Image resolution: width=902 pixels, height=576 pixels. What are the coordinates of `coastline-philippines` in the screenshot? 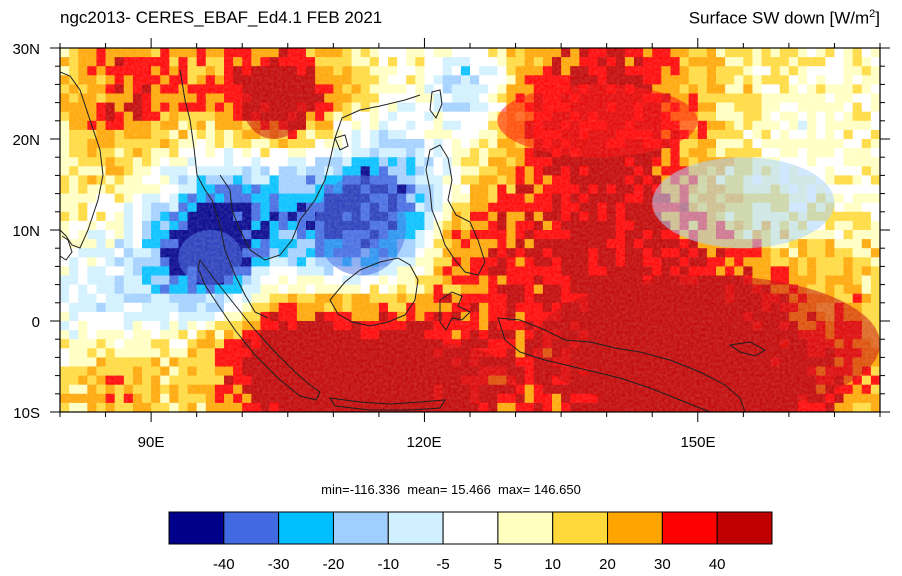 It's located at (455, 210).